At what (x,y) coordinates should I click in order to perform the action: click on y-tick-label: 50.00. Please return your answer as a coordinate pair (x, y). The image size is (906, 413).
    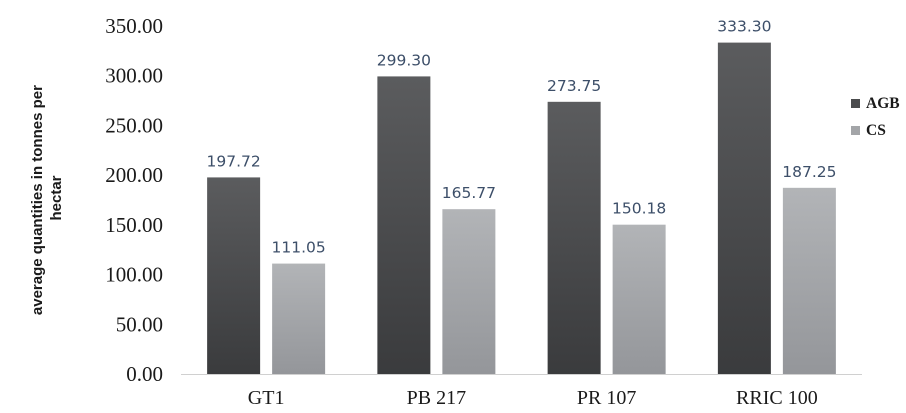
    Looking at the image, I should click on (139, 324).